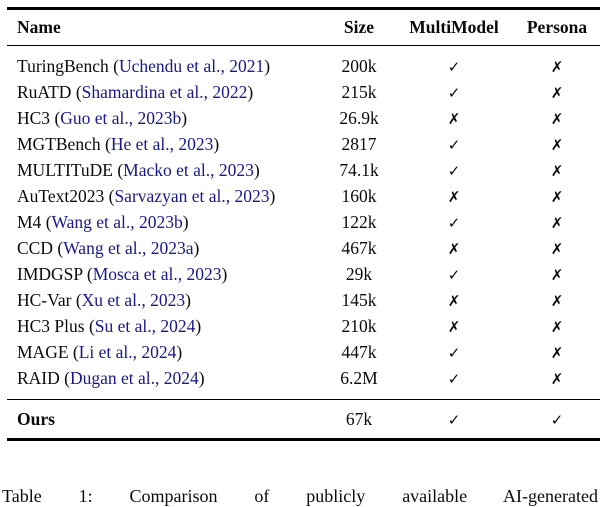  I want to click on table-row: HC-Var (Xu et al., 2023) 145k ✗ ✗, so click(303, 301).